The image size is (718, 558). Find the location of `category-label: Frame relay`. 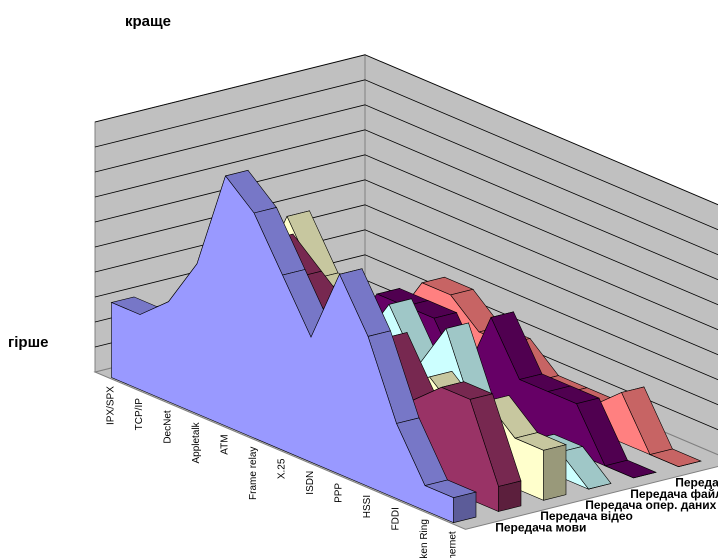

category-label: Frame relay is located at coordinates (253, 473).